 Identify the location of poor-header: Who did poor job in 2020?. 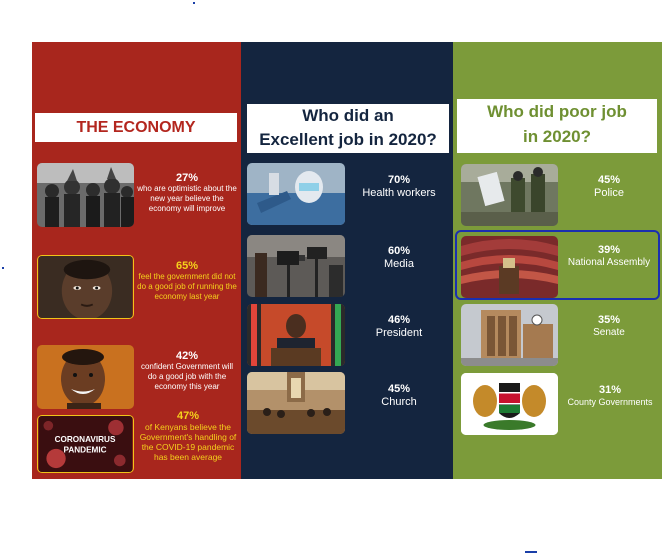
(557, 126).